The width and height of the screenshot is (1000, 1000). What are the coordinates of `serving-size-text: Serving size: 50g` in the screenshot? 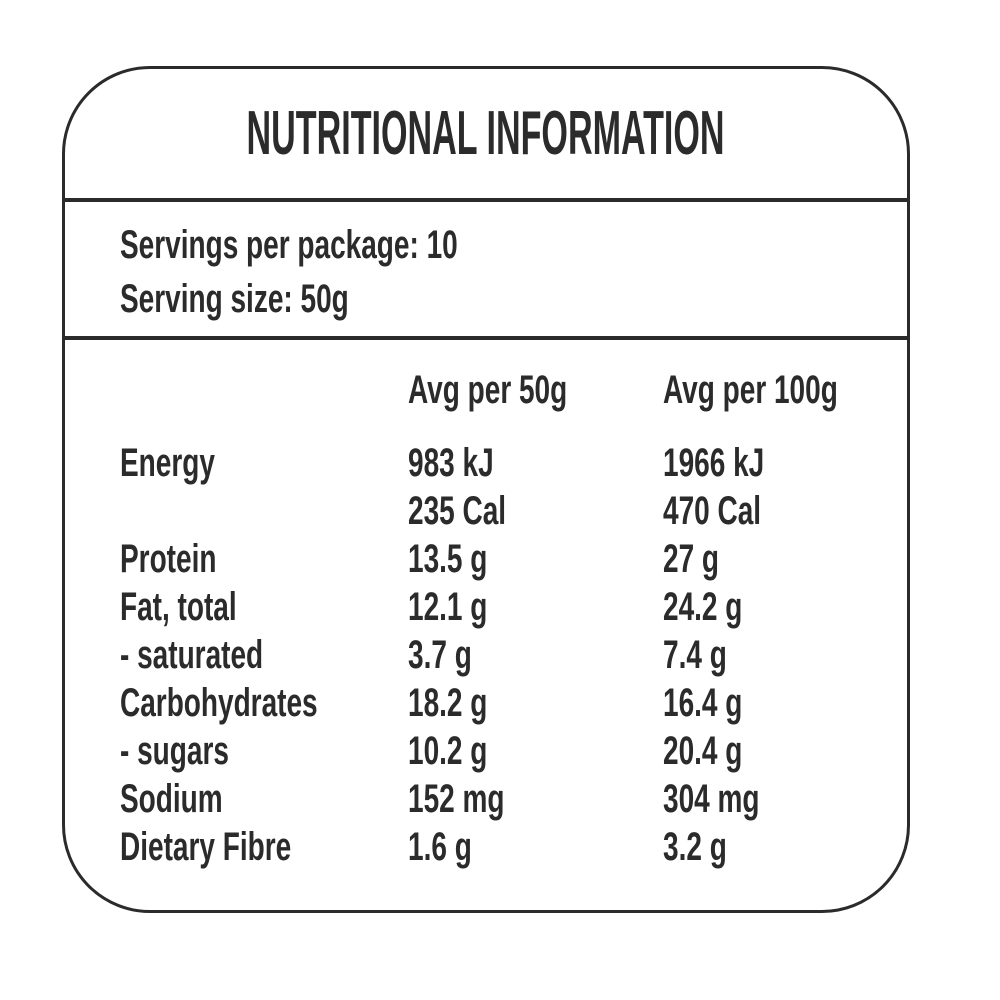 It's located at (234, 299).